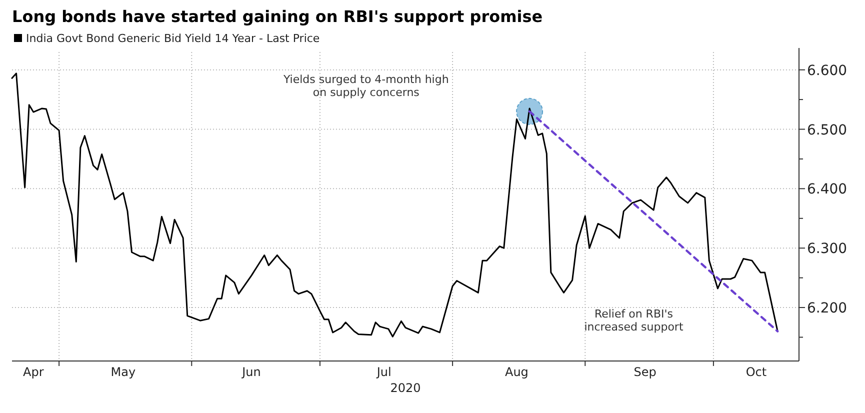  What do you see at coordinates (827, 190) in the screenshot?
I see `y-tick-label: 6.400` at bounding box center [827, 190].